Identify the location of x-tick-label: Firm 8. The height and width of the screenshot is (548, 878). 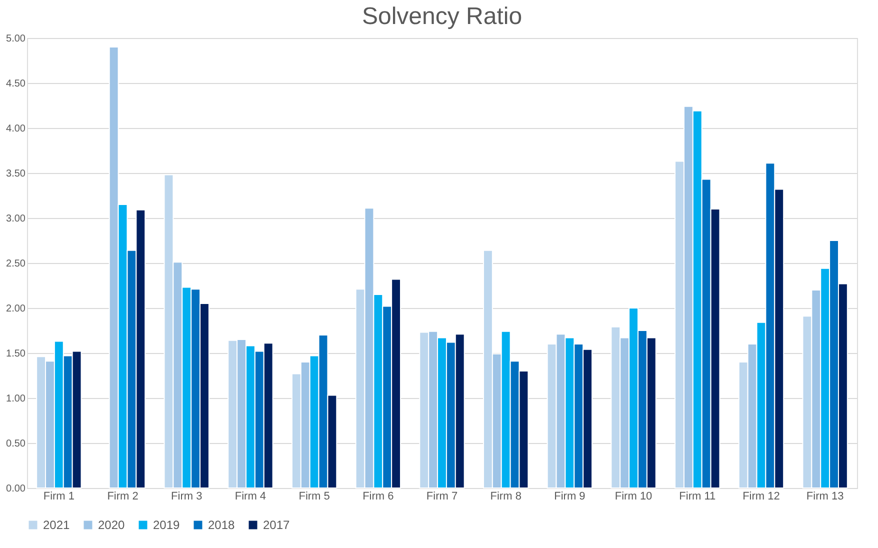
(506, 496).